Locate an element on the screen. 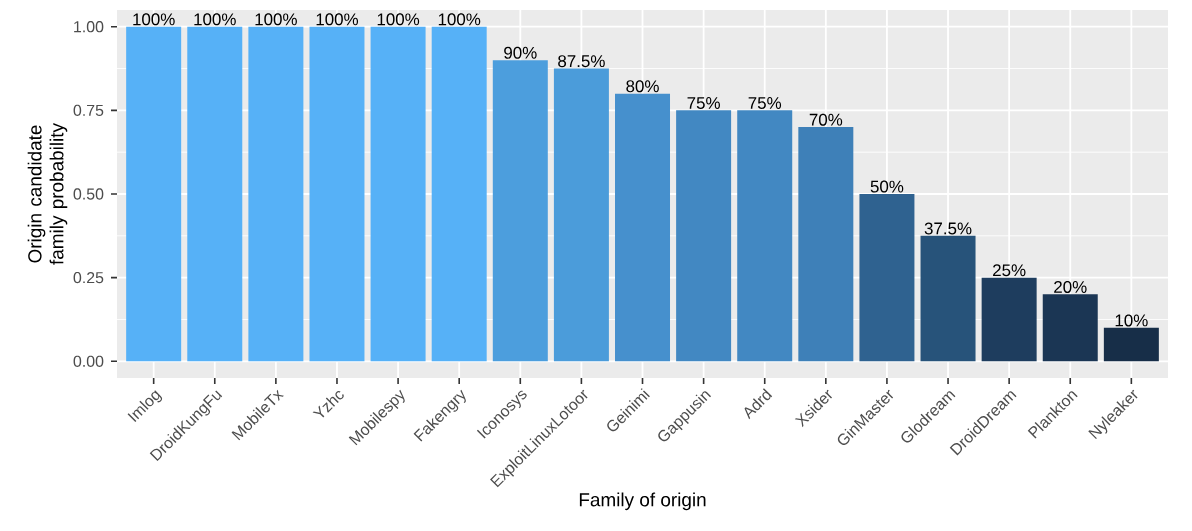 The height and width of the screenshot is (531, 1192). x-tick-label: Yzhc is located at coordinates (328, 404).